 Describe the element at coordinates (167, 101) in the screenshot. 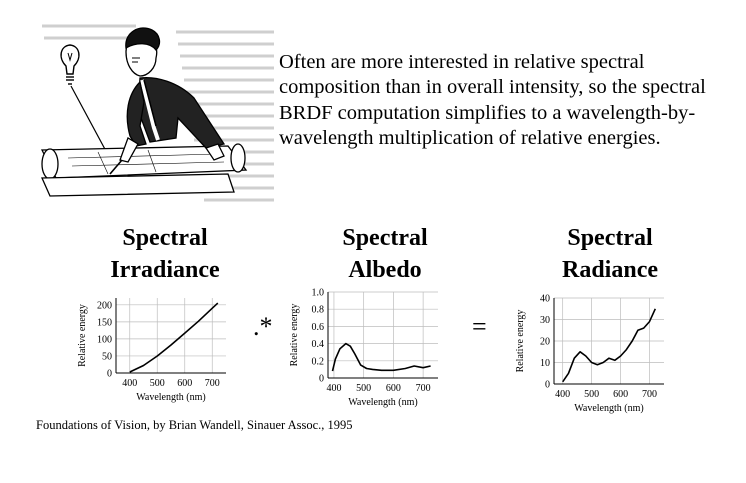

I see `man-figure` at that location.